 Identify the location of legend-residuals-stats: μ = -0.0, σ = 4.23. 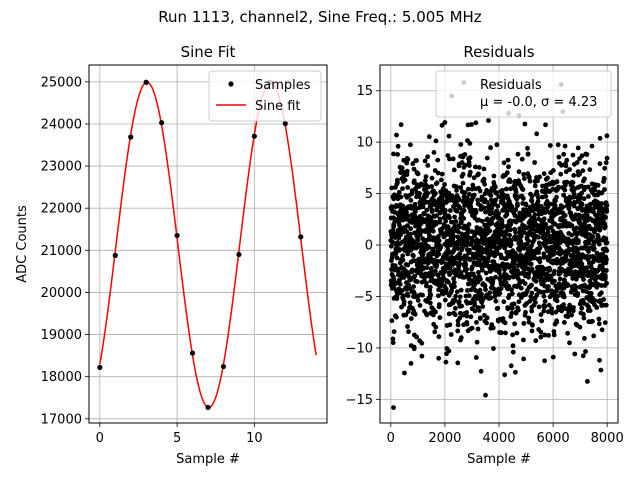
(538, 102).